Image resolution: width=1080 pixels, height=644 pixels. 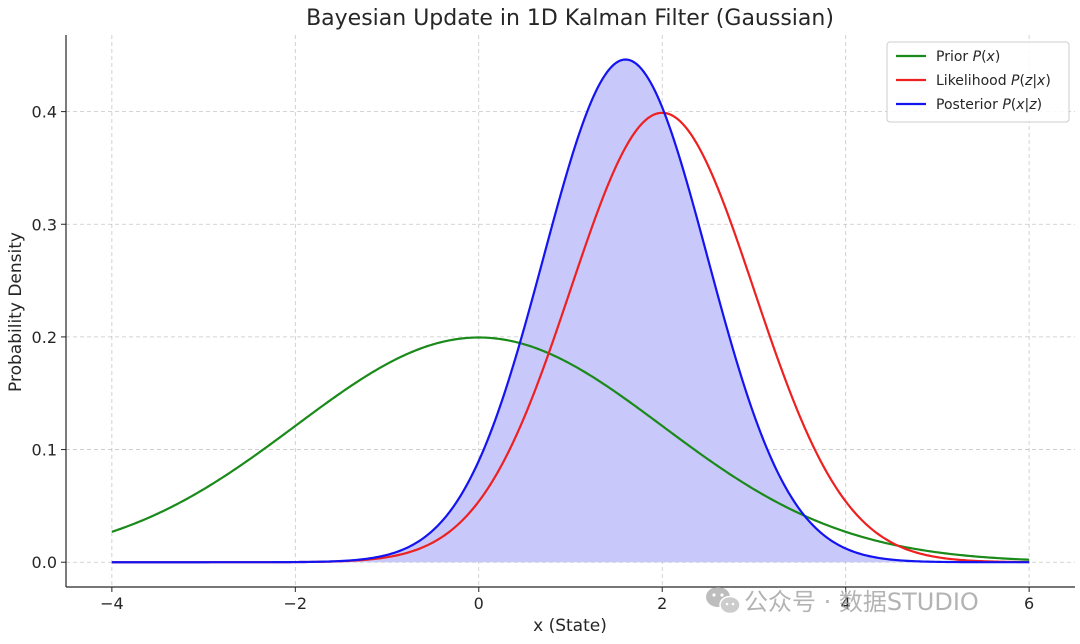 I want to click on legend-label: Prior P(x), so click(x=968, y=57).